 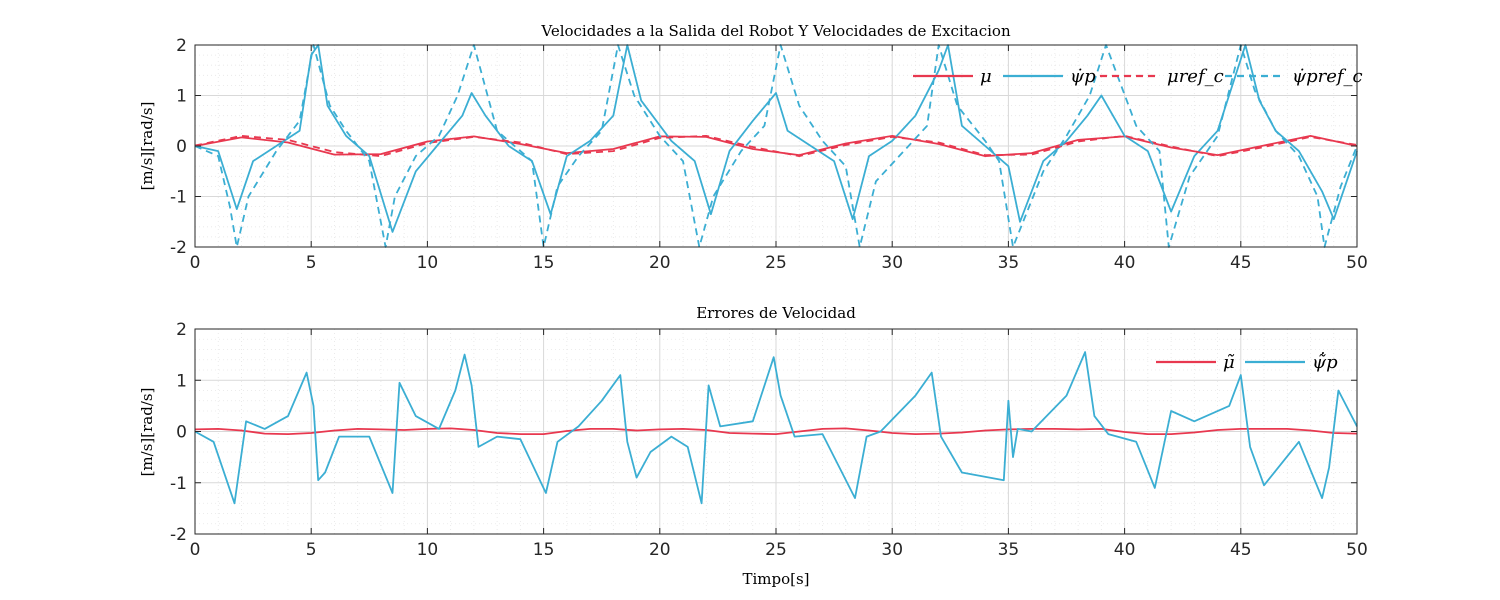 I want to click on chart-title-bottom: Errores de Velocidad, so click(x=776, y=313).